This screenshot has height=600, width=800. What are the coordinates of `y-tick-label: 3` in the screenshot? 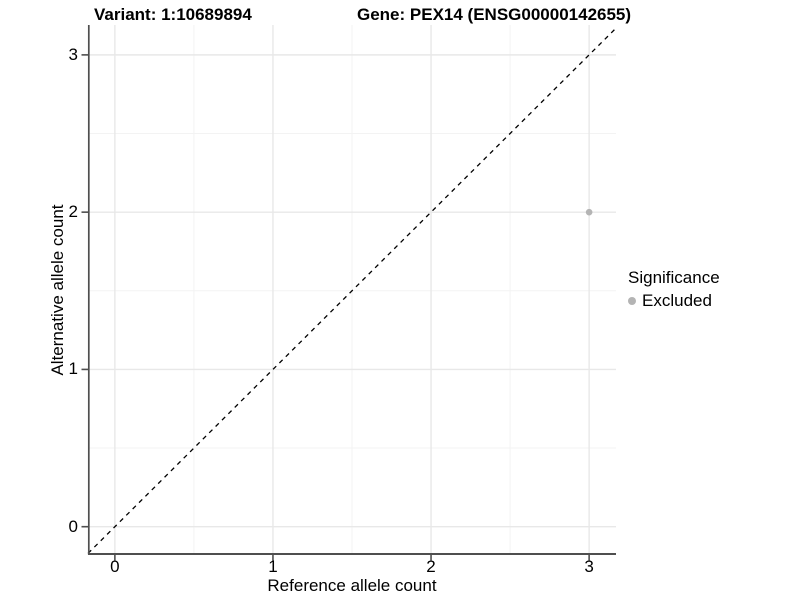 It's located at (73, 54).